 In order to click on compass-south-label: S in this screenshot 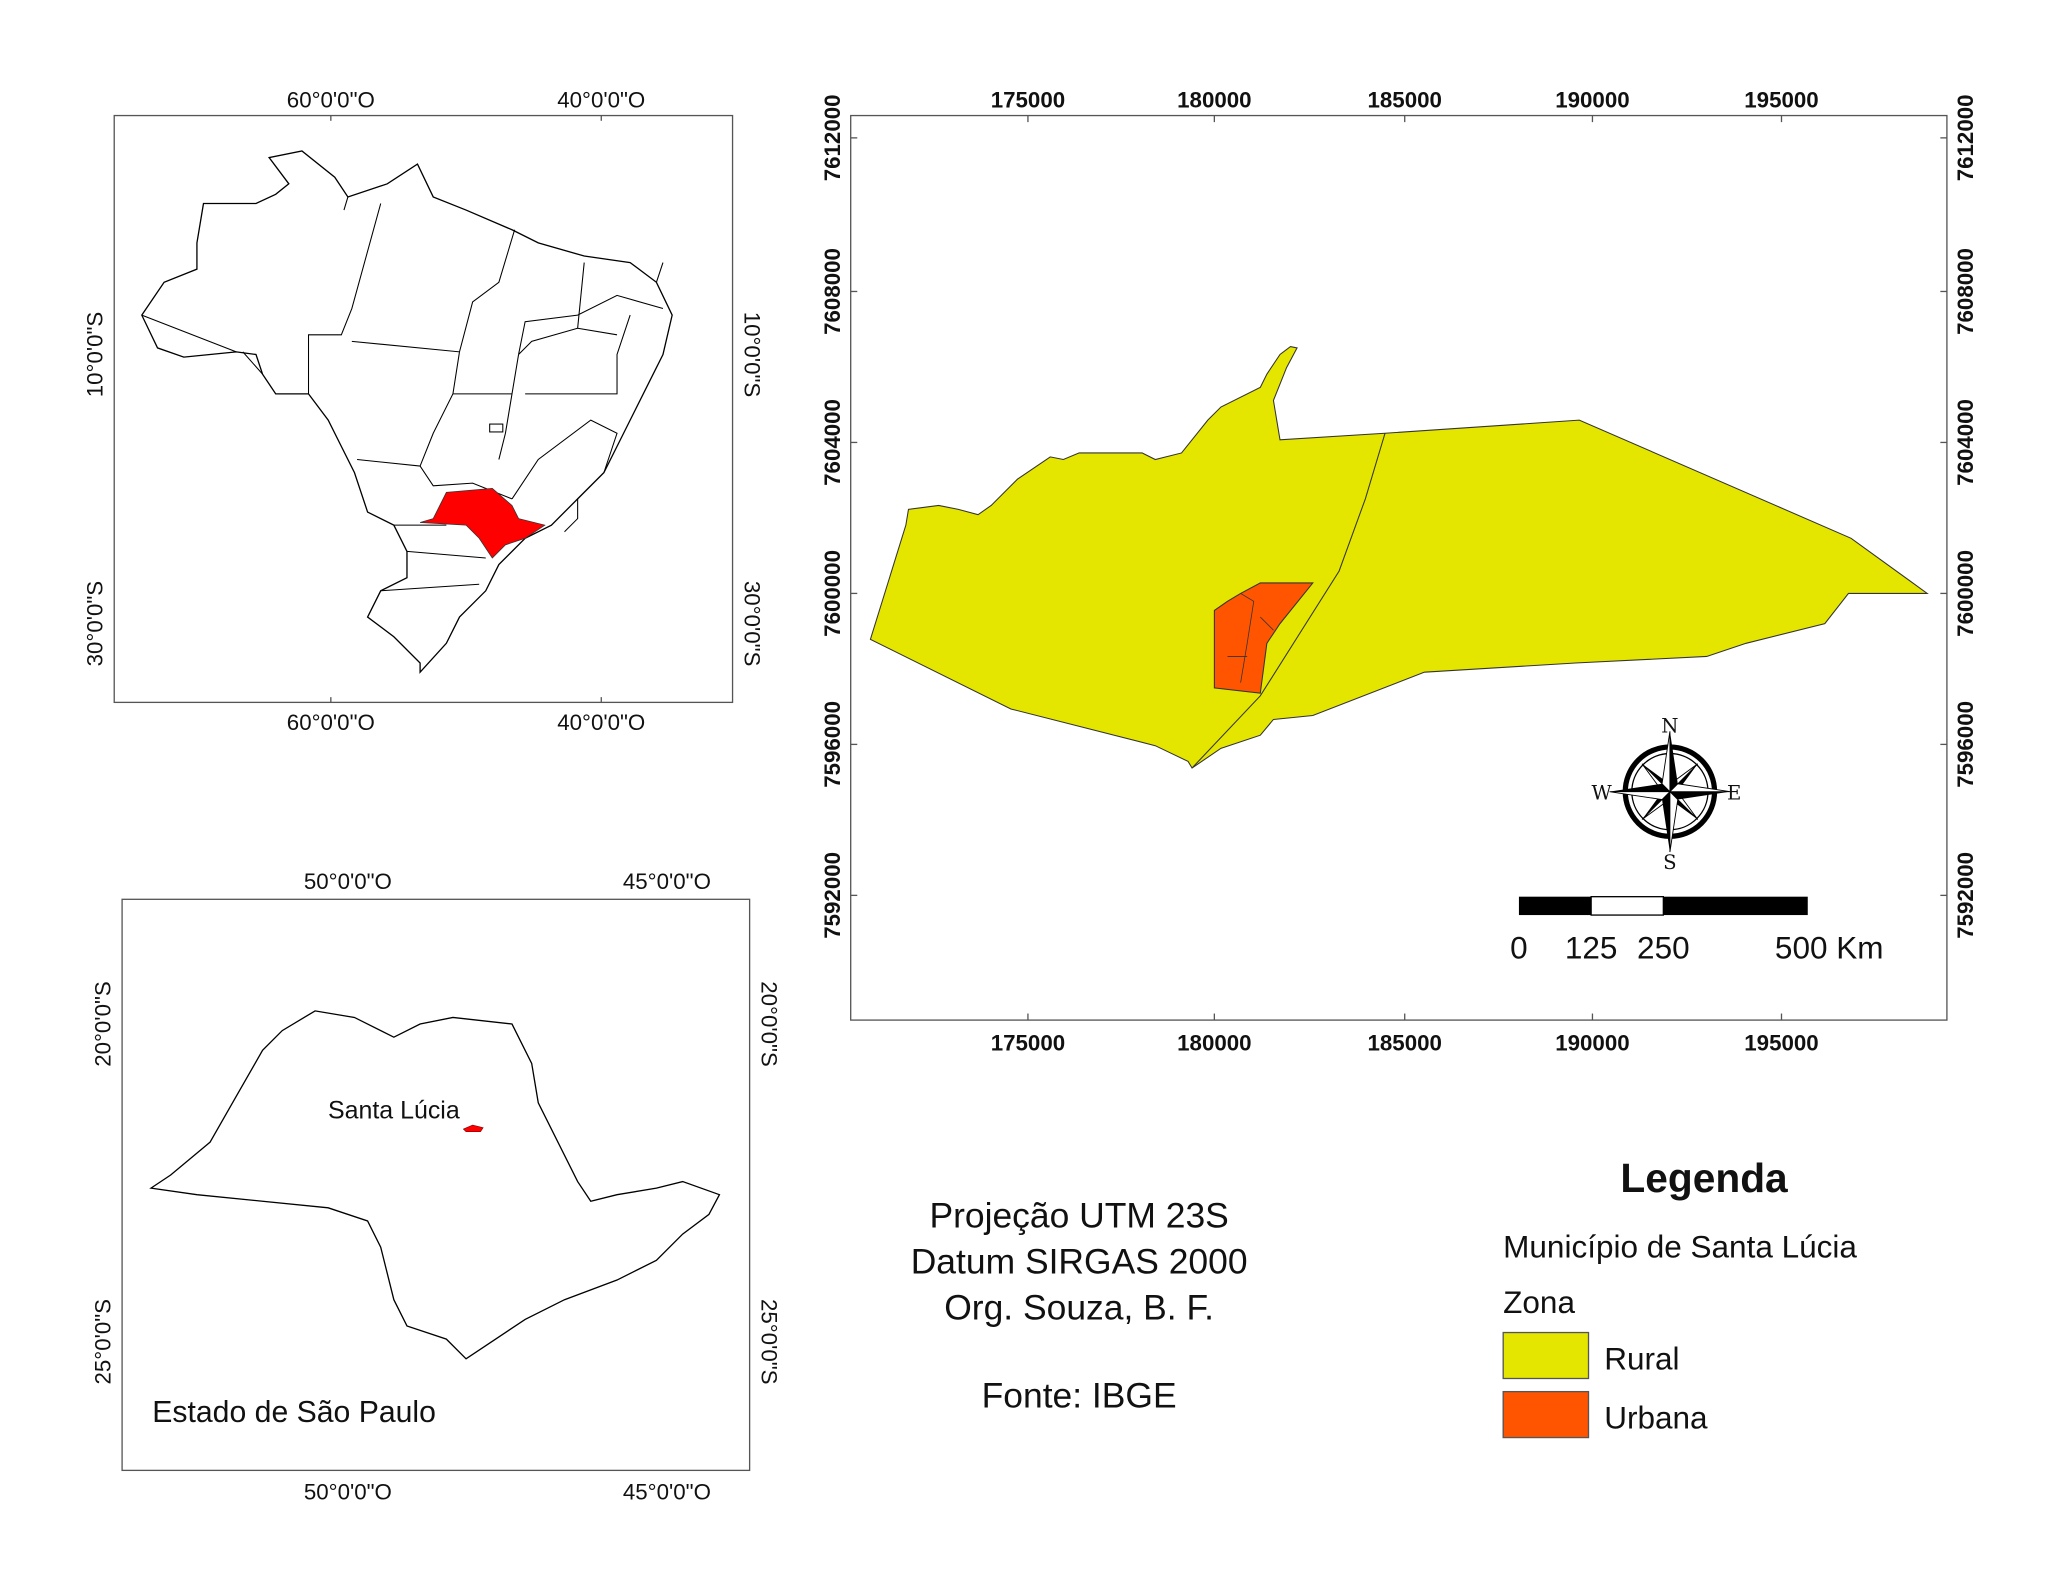, I will do `click(1670, 862)`.